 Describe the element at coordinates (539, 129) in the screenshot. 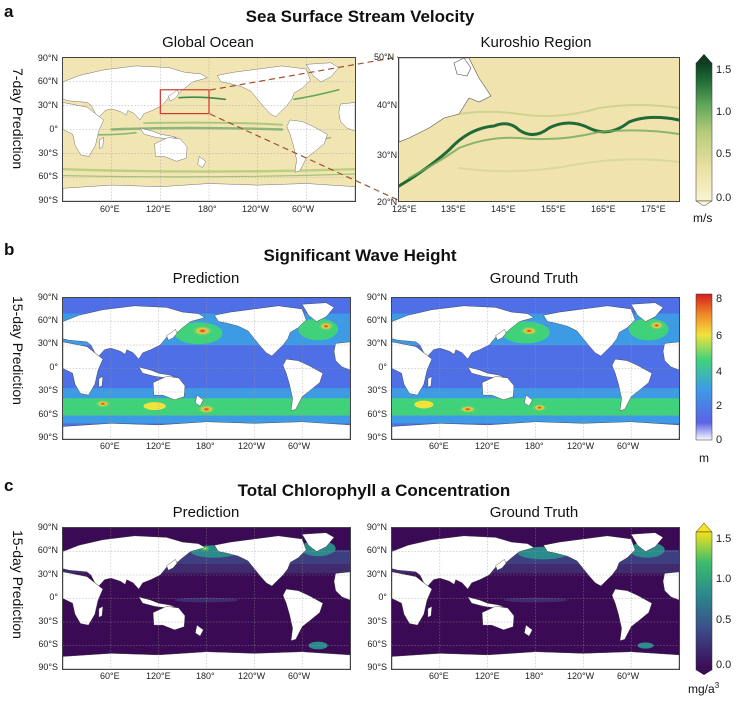

I see `kuroshio-velocity-map` at that location.